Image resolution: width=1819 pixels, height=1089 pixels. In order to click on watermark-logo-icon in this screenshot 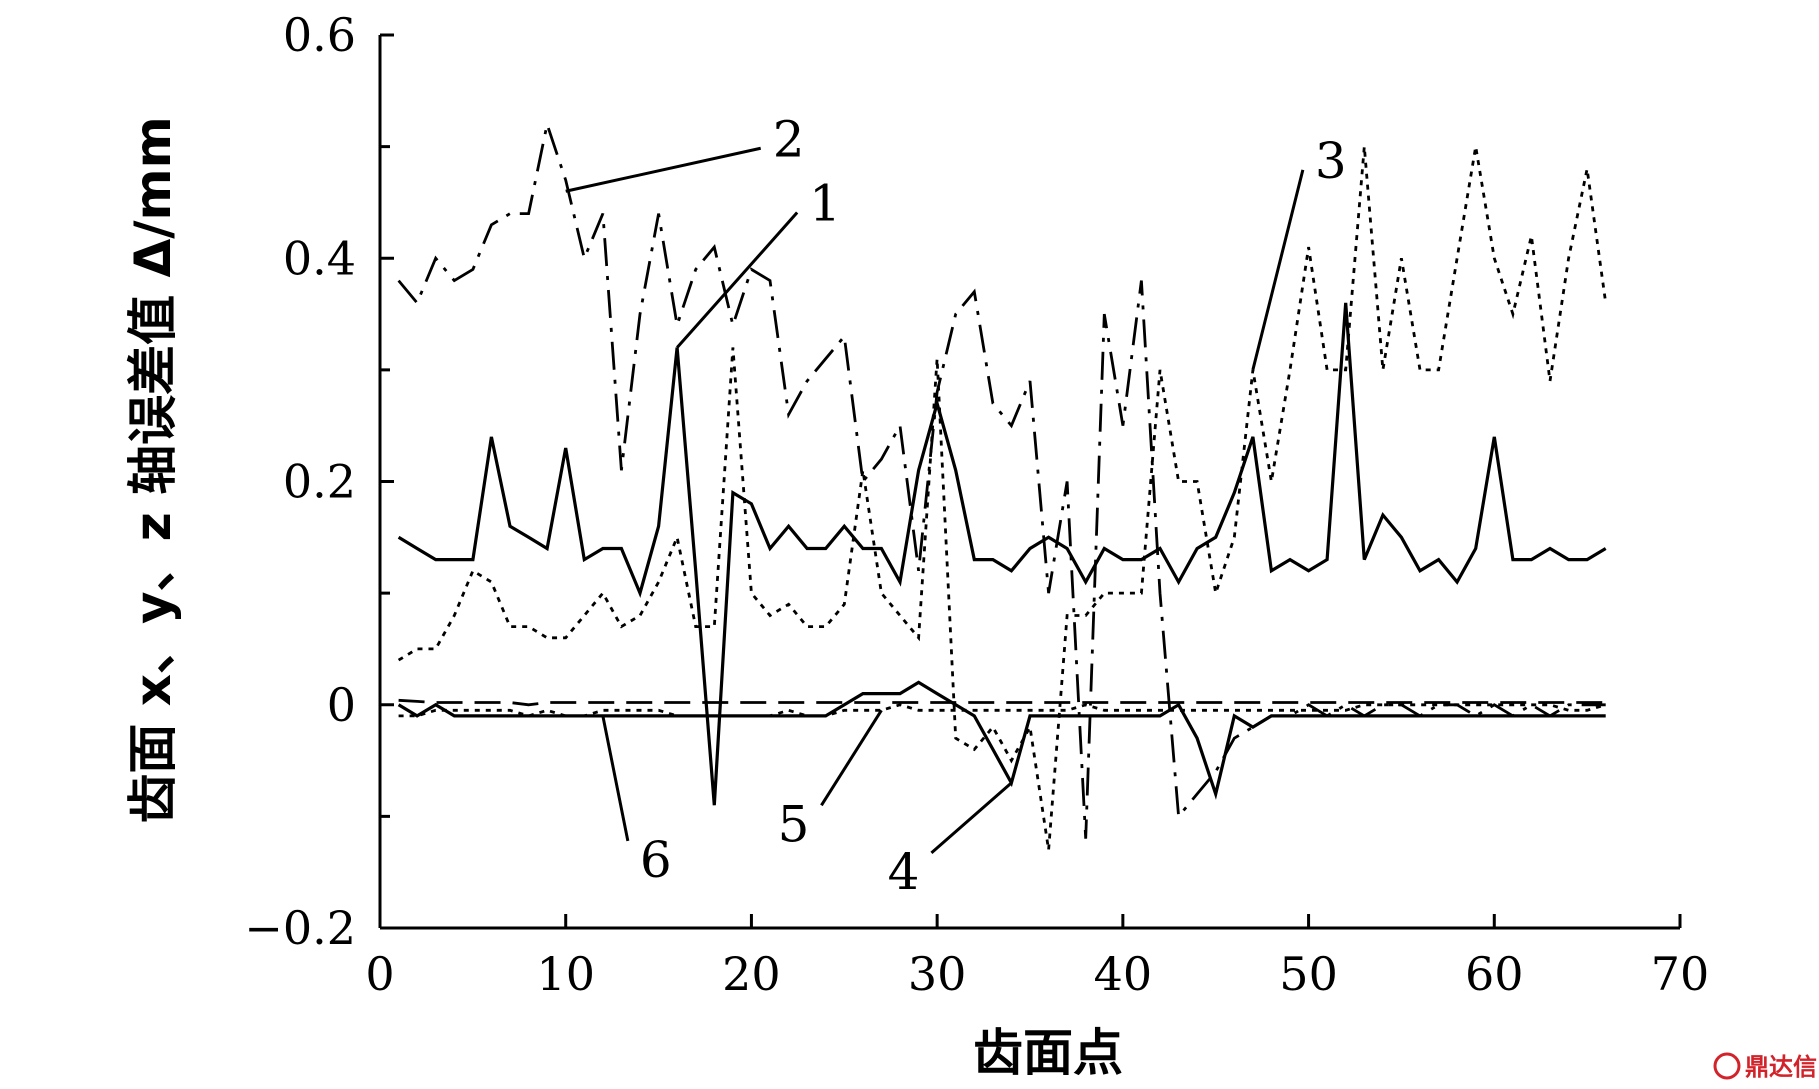, I will do `click(1727, 1066)`.